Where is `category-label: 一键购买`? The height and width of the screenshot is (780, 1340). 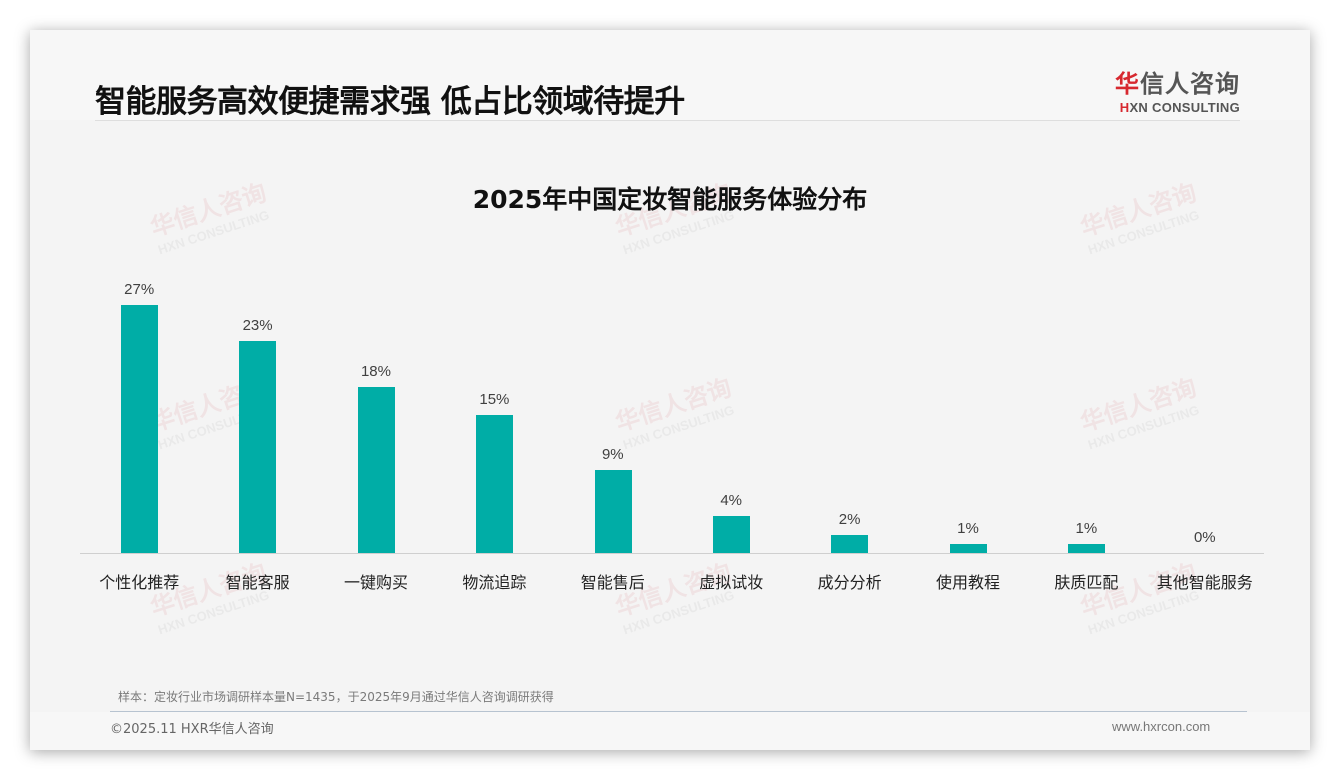 category-label: 一键购买 is located at coordinates (375, 582).